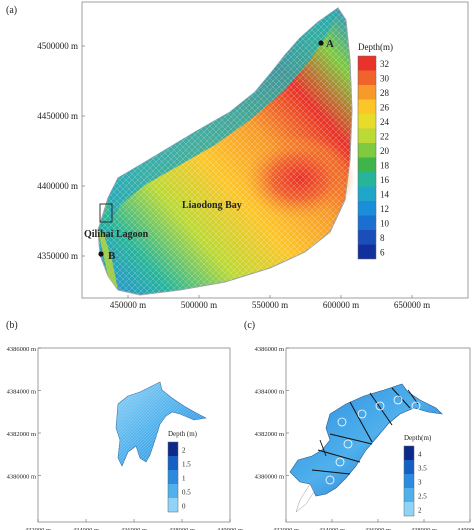  What do you see at coordinates (382, 238) in the screenshot?
I see `legend-value: 8` at bounding box center [382, 238].